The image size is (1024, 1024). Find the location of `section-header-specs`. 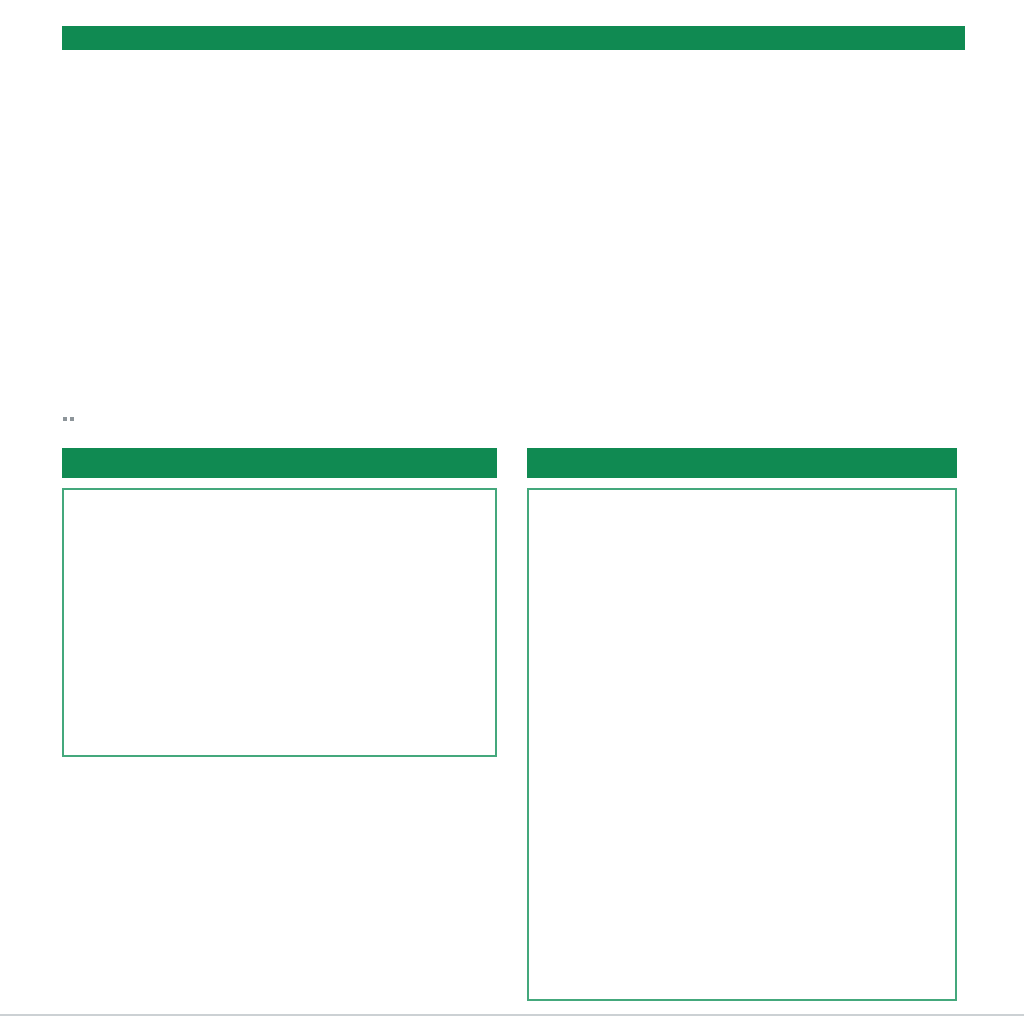

section-header-specs is located at coordinates (513, 38).